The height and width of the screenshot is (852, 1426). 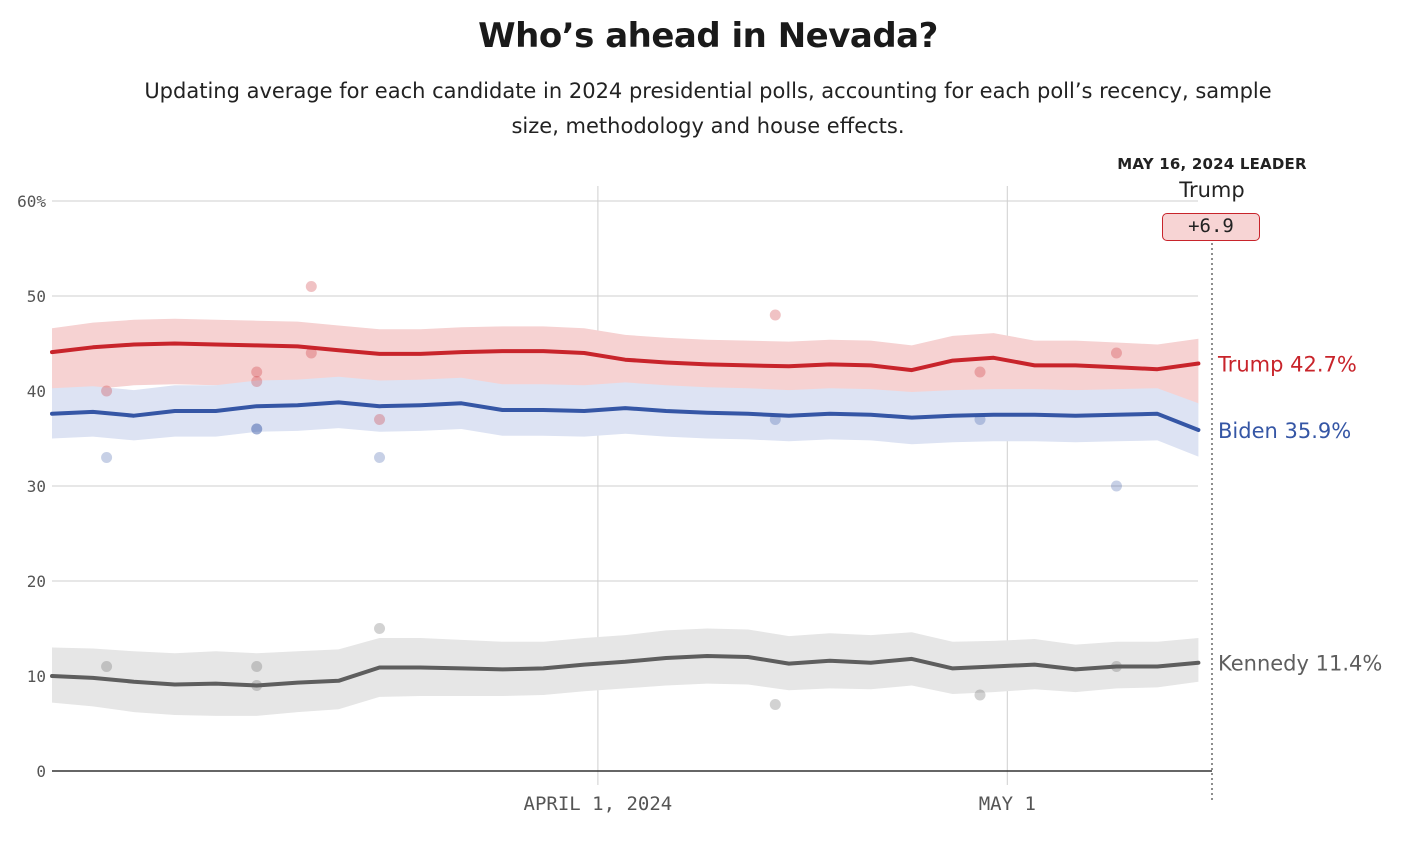 I want to click on y-tick-label: 30, so click(x=36, y=486).